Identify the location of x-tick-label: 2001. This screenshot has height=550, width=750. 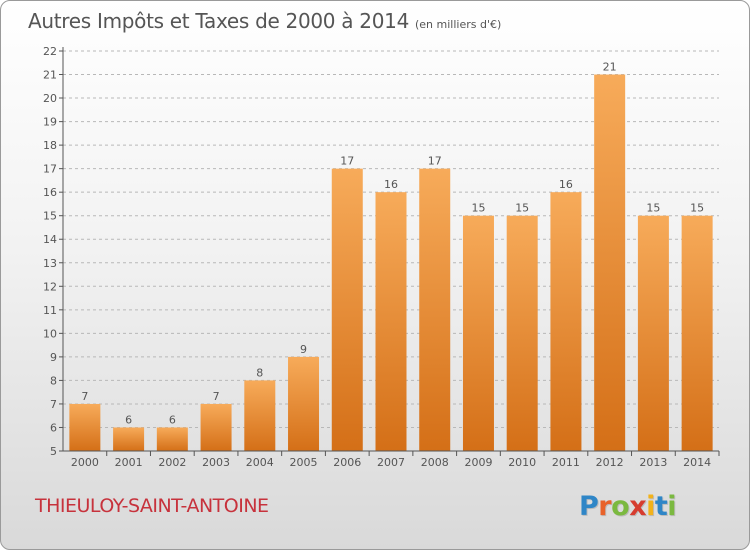
(129, 462).